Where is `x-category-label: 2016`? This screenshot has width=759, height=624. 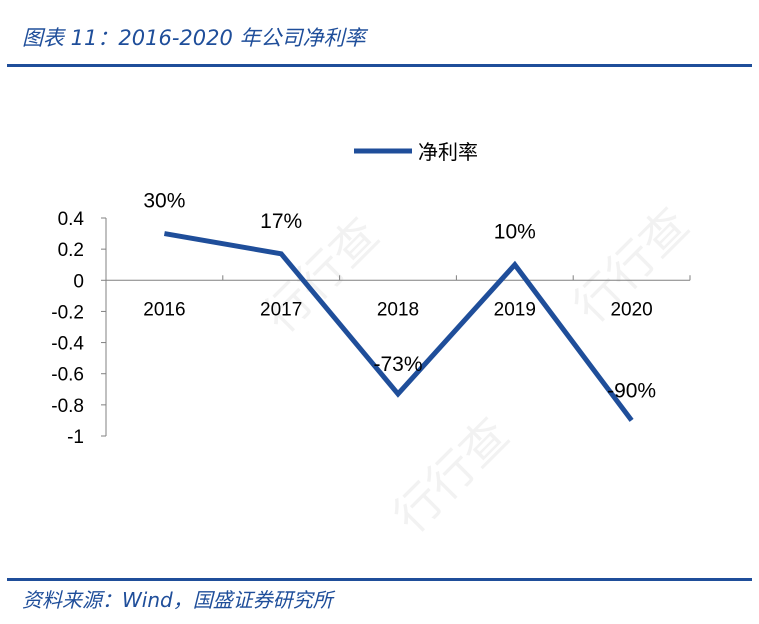 x-category-label: 2016 is located at coordinates (164, 309).